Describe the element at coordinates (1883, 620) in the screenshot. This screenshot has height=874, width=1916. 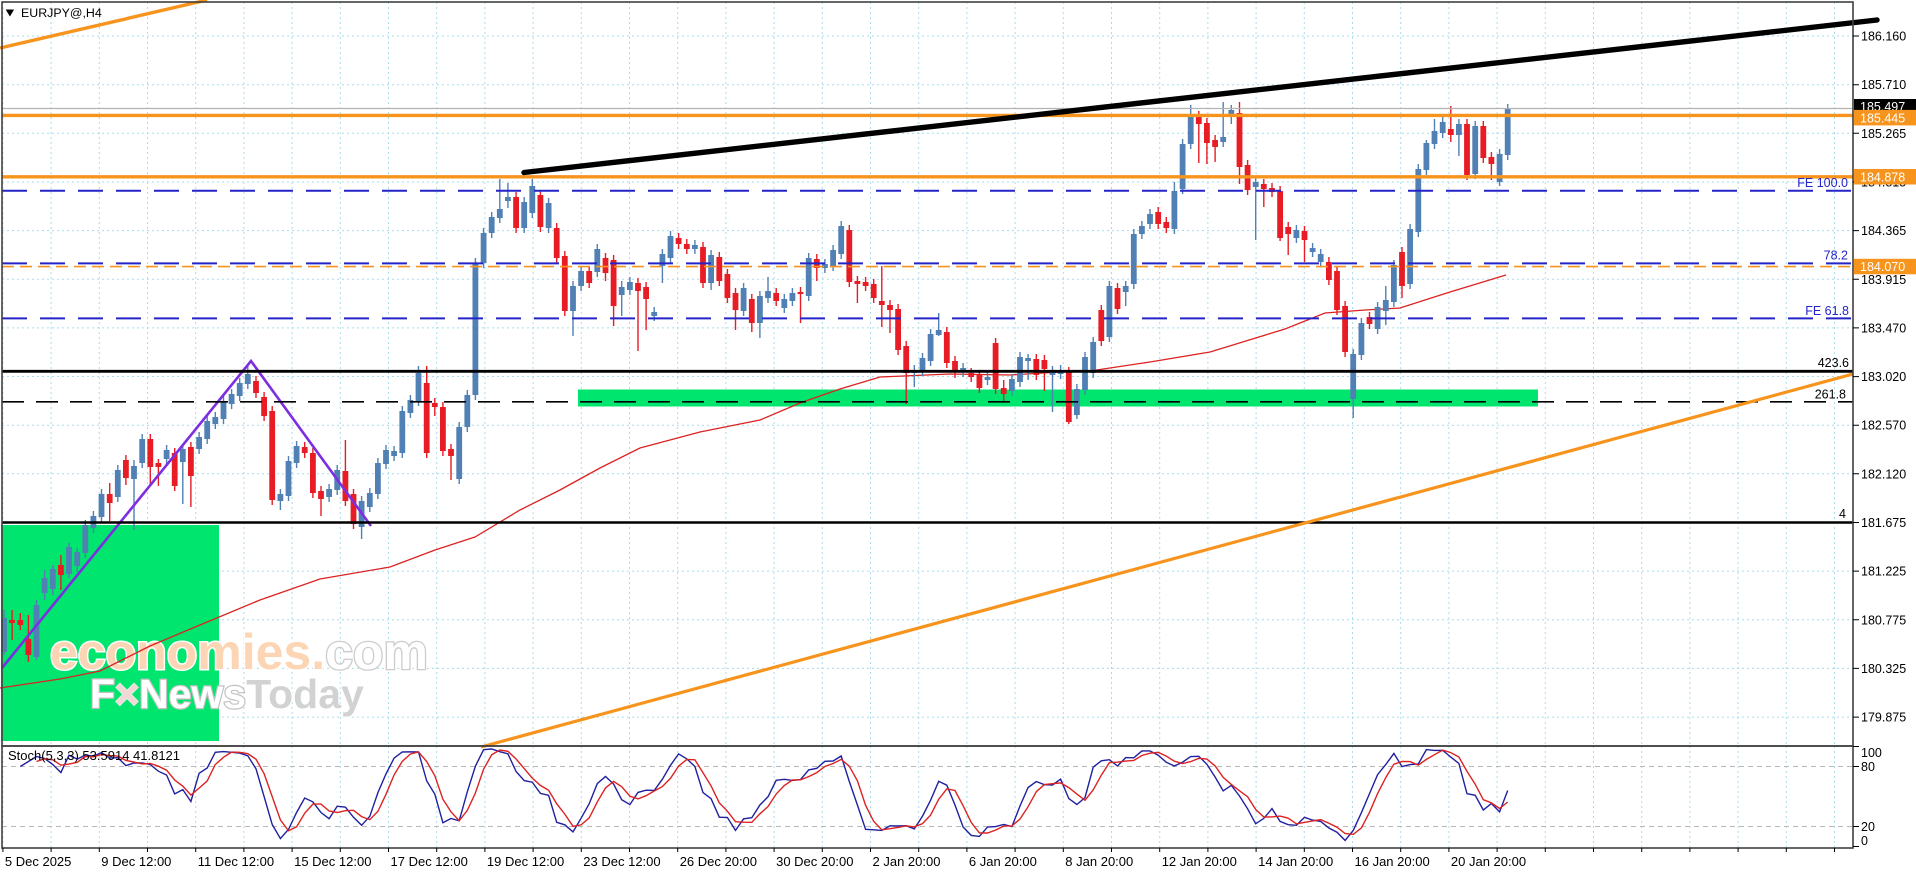
I see `svg-text: 180.775` at that location.